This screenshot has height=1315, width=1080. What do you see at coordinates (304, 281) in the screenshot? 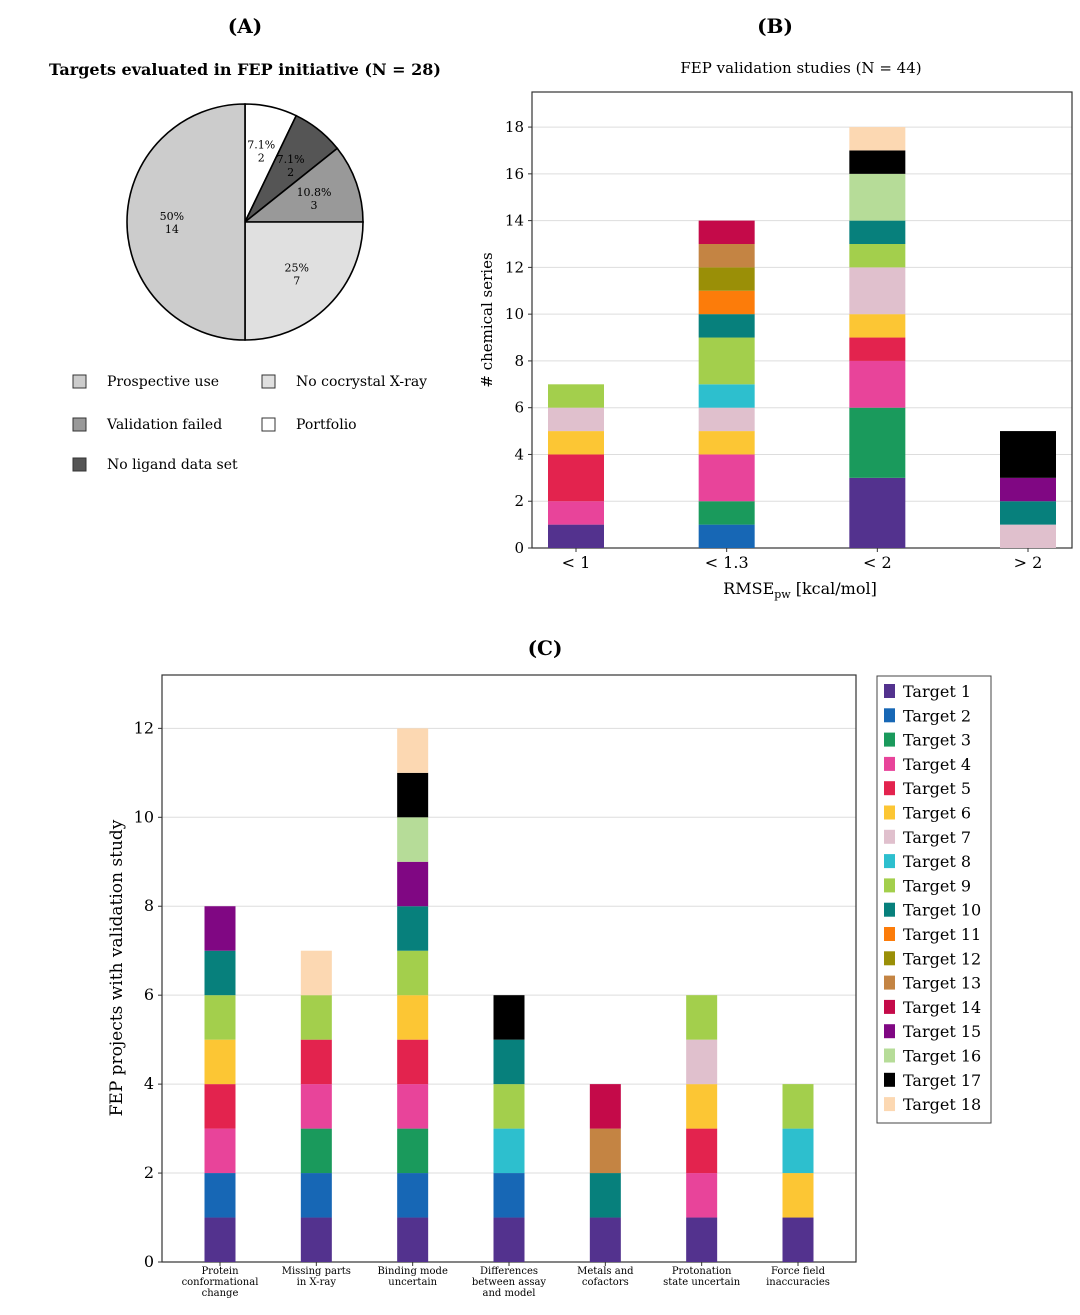
I see `pie-slice-no-cocrystal-x-ray` at bounding box center [304, 281].